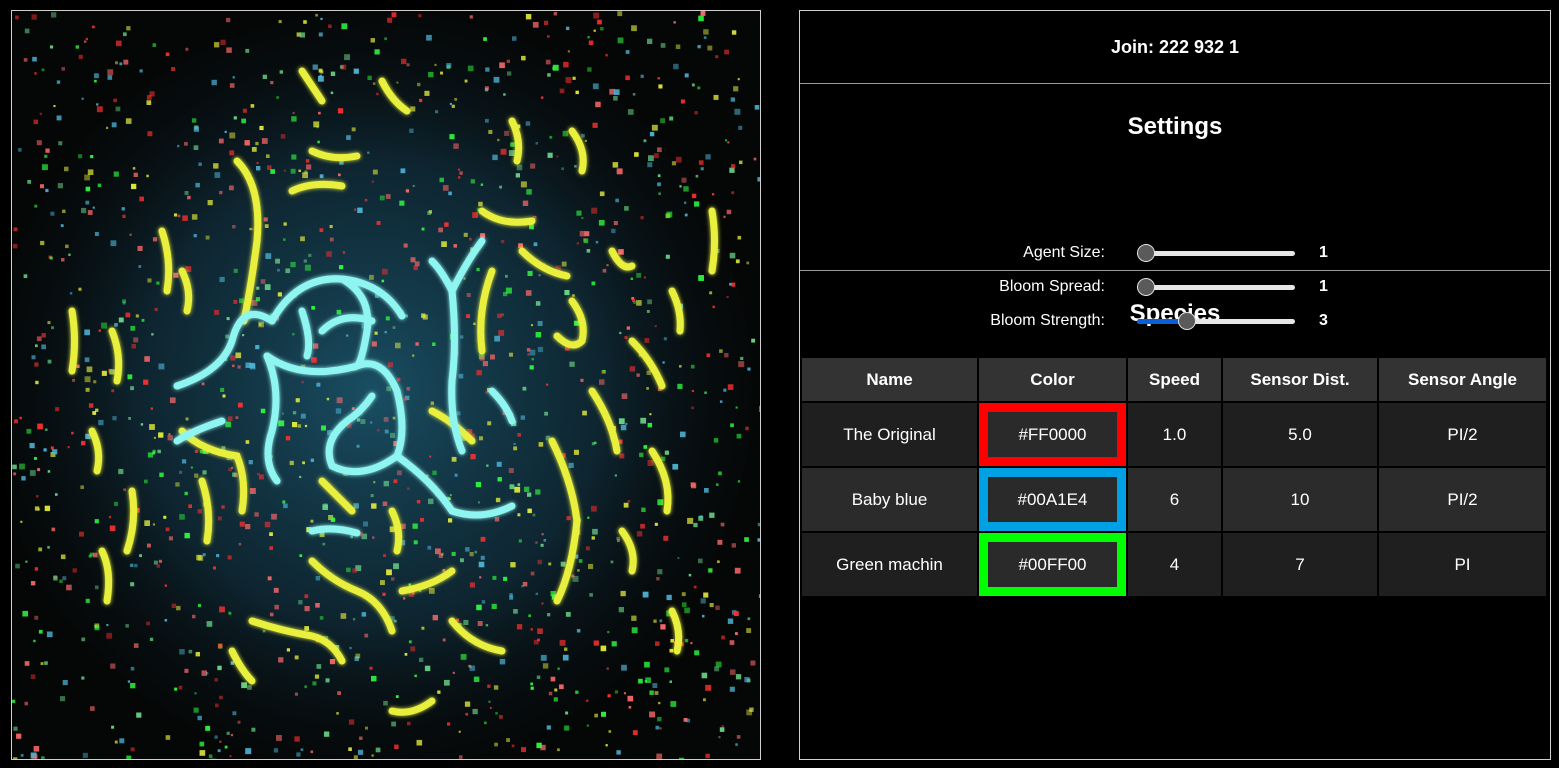 The image size is (1559, 768). I want to click on species-color-cell: #00FF00, so click(1052, 564).